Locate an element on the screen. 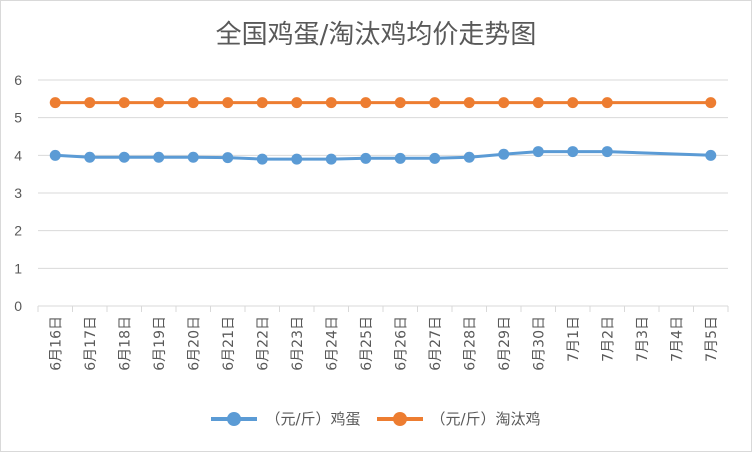 Image resolution: width=752 pixels, height=452 pixels. x-tick-label: 6月21日 is located at coordinates (229, 343).